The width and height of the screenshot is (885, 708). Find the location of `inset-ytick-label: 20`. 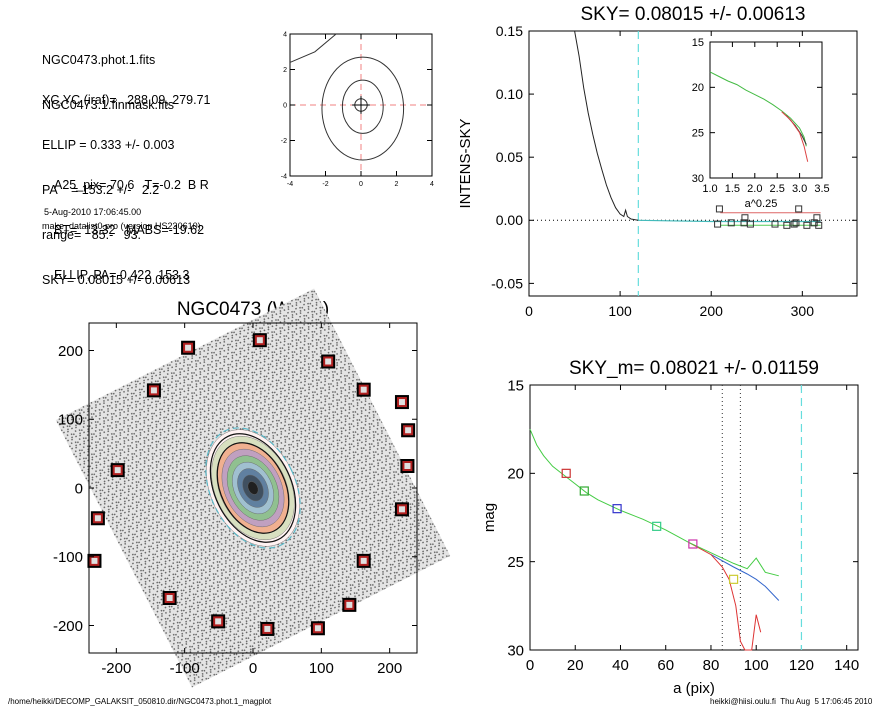

inset-ytick-label: 20 is located at coordinates (698, 88).